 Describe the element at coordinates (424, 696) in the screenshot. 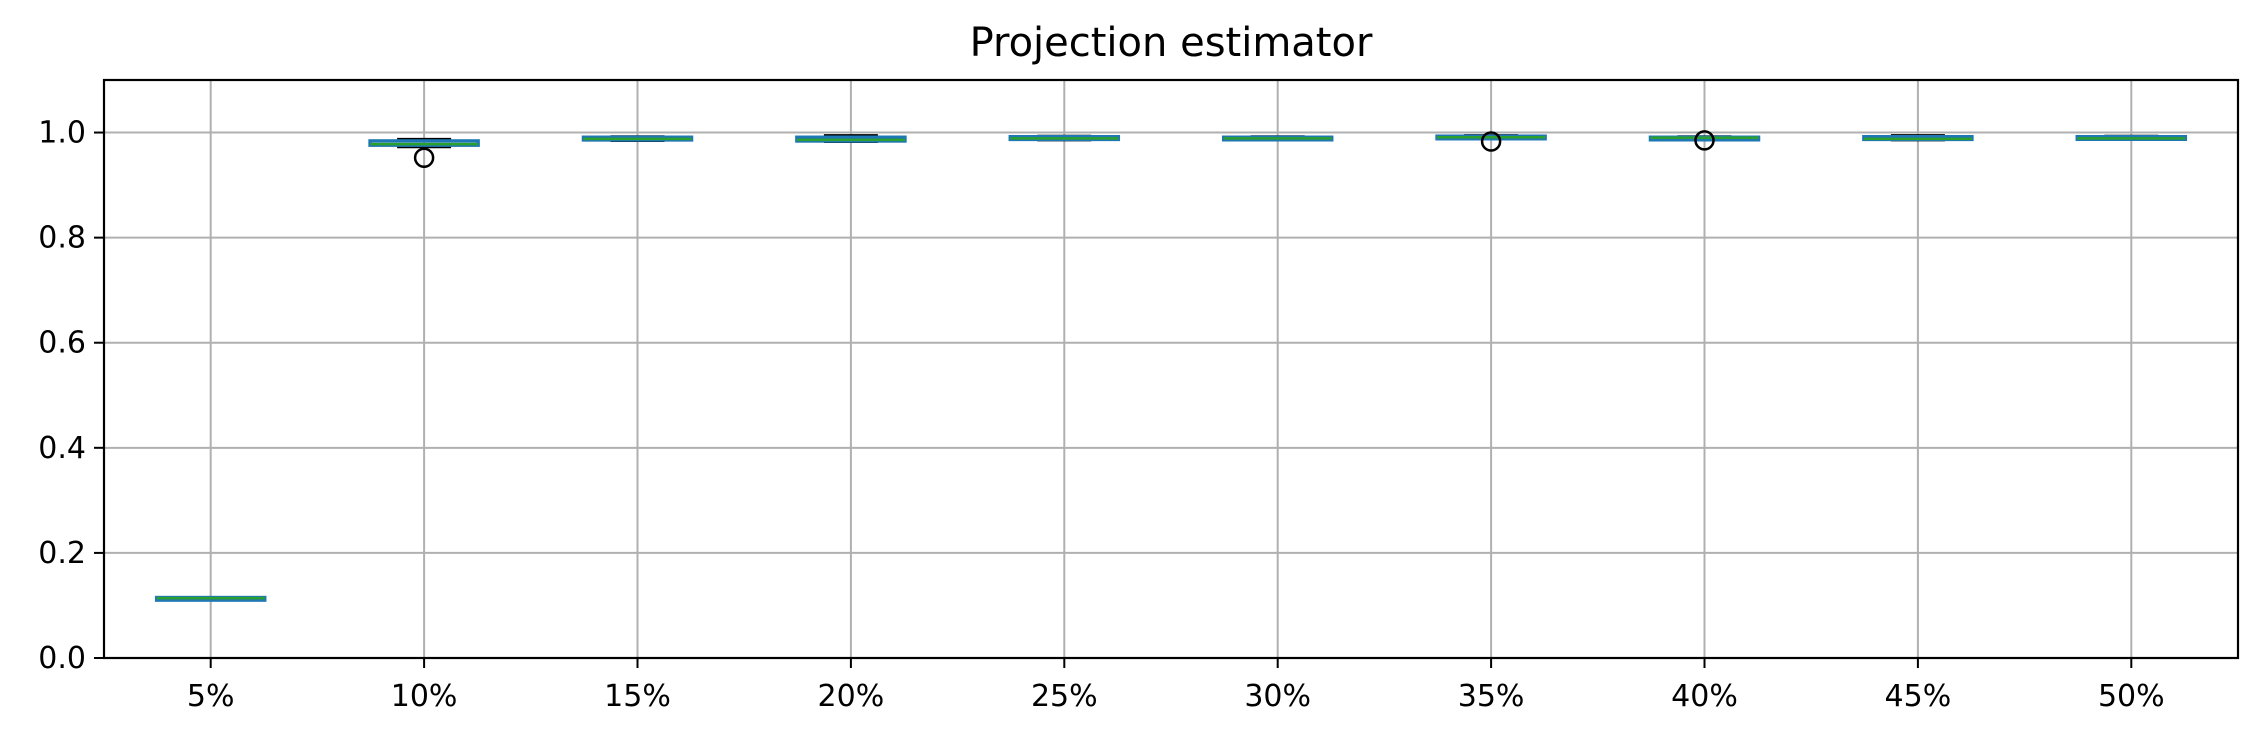

I see `x-tick-label: 10%` at that location.